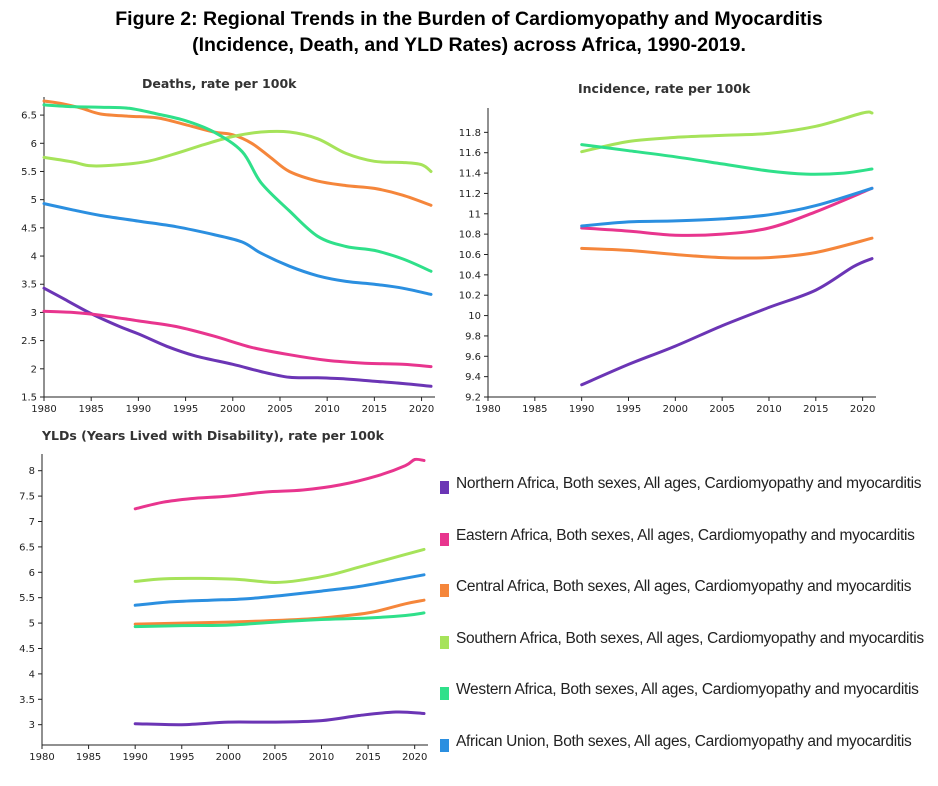  What do you see at coordinates (279, 409) in the screenshot?
I see `deaths-x-tick-label: 2005` at bounding box center [279, 409].